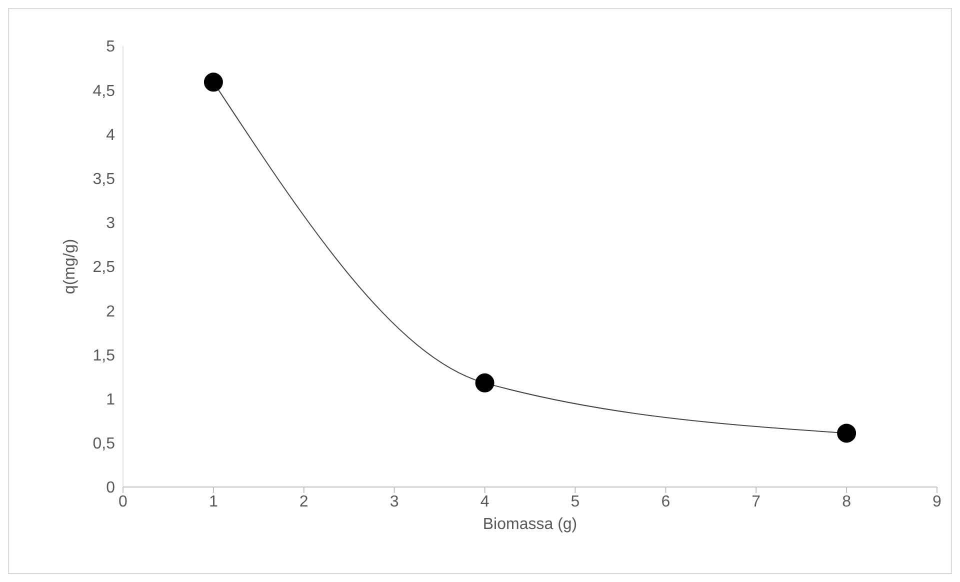 The image size is (960, 582). What do you see at coordinates (111, 311) in the screenshot?
I see `y-tick-label: 2` at bounding box center [111, 311].